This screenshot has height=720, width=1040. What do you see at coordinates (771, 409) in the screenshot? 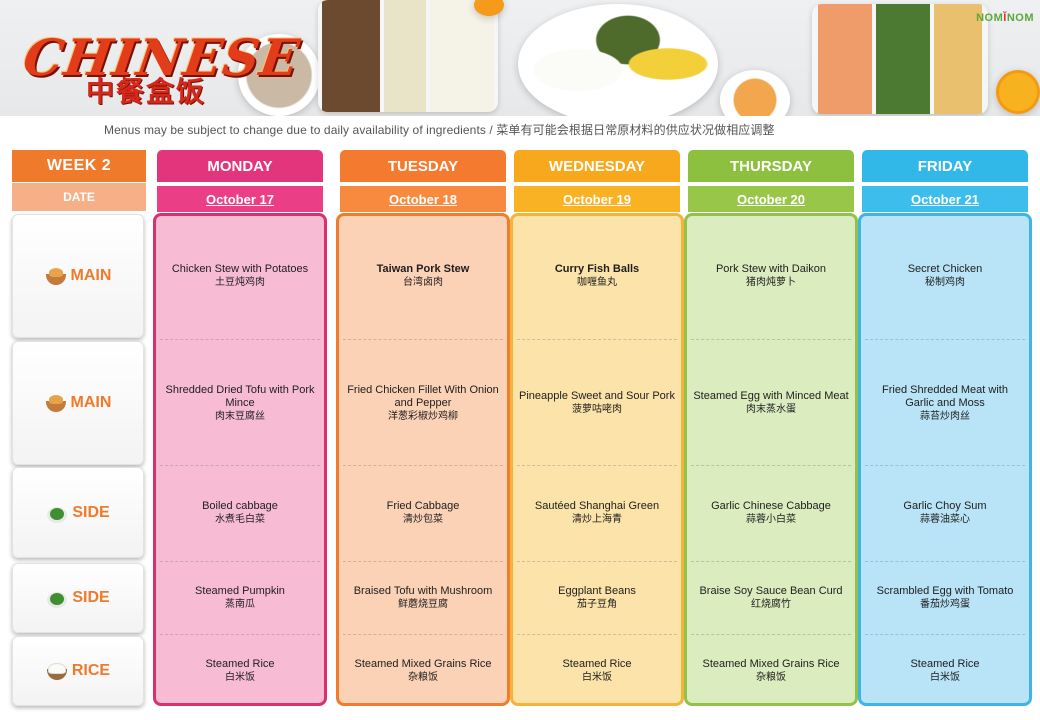
I see `menu-item-chinese: 肉末蒸水蛋` at bounding box center [771, 409].